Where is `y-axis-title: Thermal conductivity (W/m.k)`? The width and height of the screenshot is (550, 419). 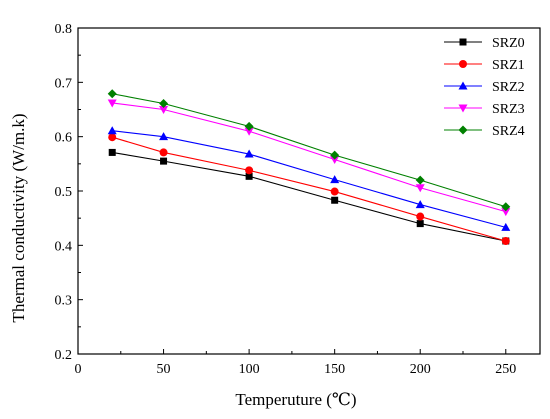
y-axis-title: Thermal conductivity (W/m.k) is located at coordinates (18, 217).